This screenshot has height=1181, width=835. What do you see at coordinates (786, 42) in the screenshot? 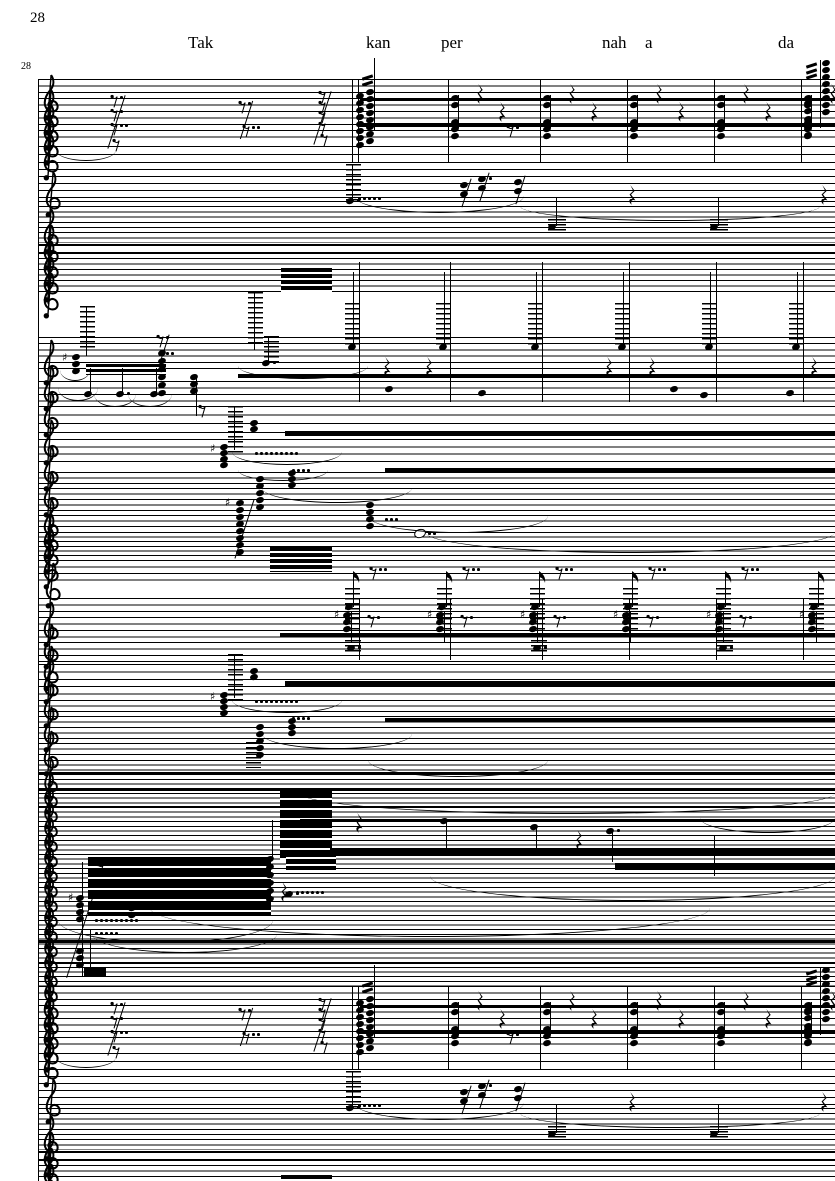
I see `lyric-syllable: da` at bounding box center [786, 42].